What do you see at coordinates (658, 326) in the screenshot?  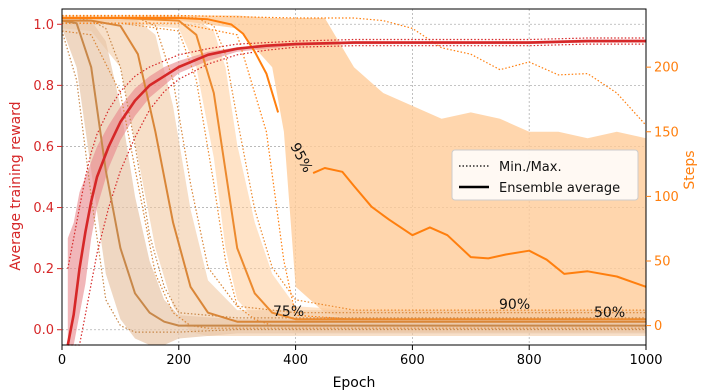 I see `right-tick-label: 0` at bounding box center [658, 326].